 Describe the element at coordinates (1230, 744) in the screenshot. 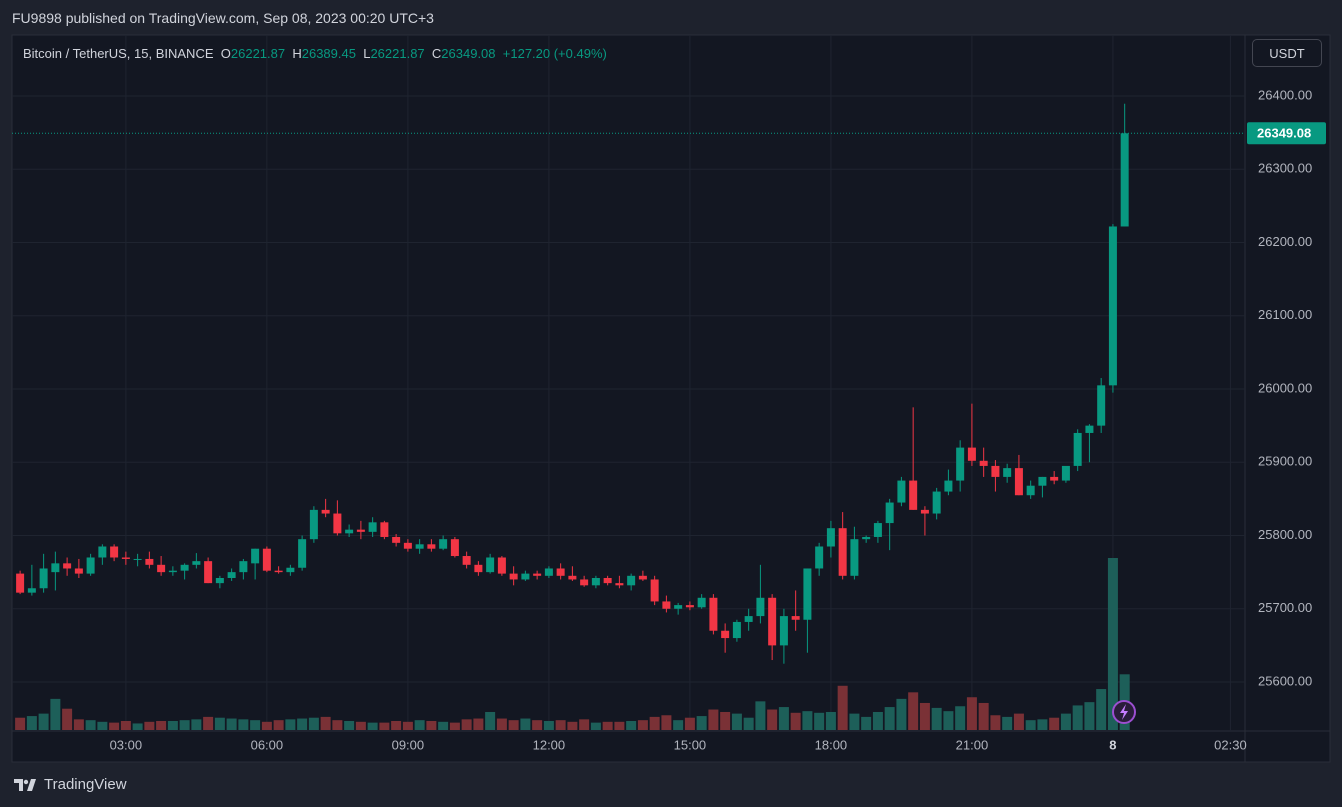

I see `x-tick-label: 02:30` at that location.